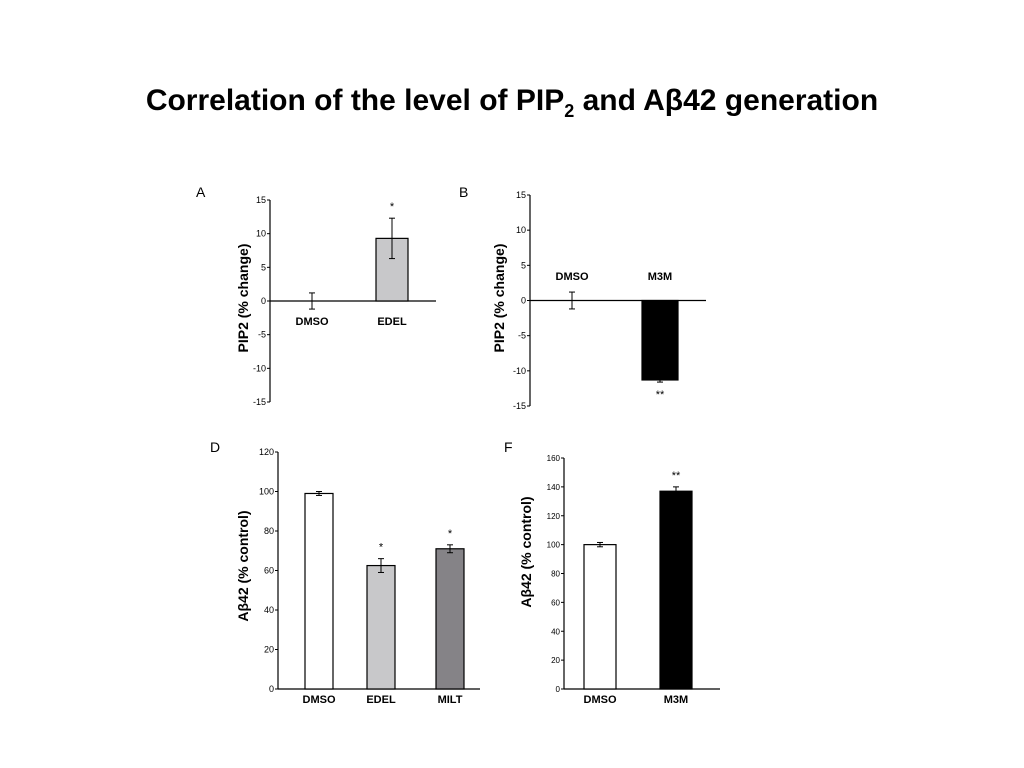 The width and height of the screenshot is (1024, 768). Describe the element at coordinates (554, 458) in the screenshot. I see `y-tick-label: 160` at that location.